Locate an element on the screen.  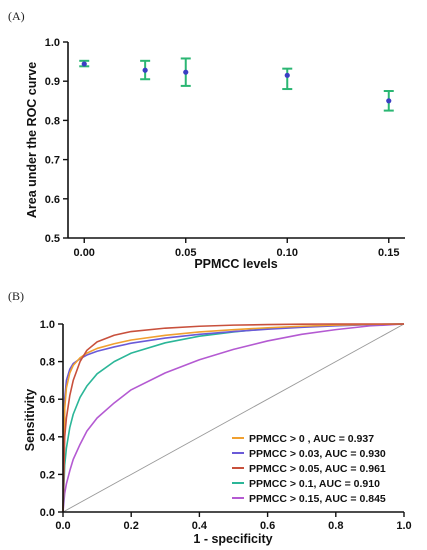
panel-a-y-title: Area under the ROC curve is located at coordinates (32, 140).